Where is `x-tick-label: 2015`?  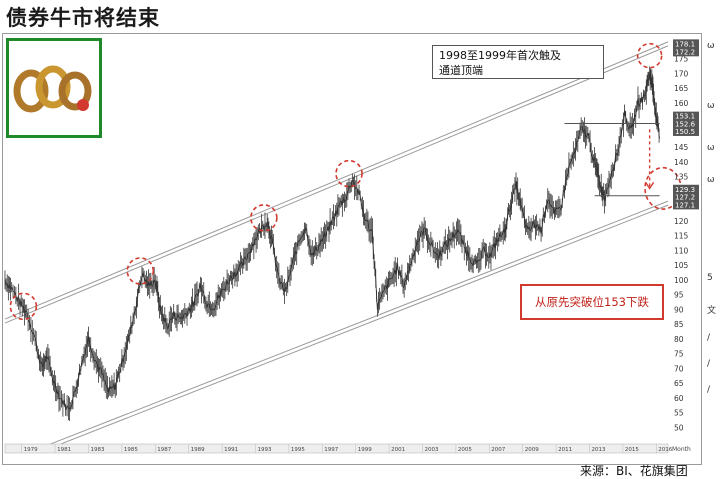 x-tick-label: 2015 is located at coordinates (632, 450).